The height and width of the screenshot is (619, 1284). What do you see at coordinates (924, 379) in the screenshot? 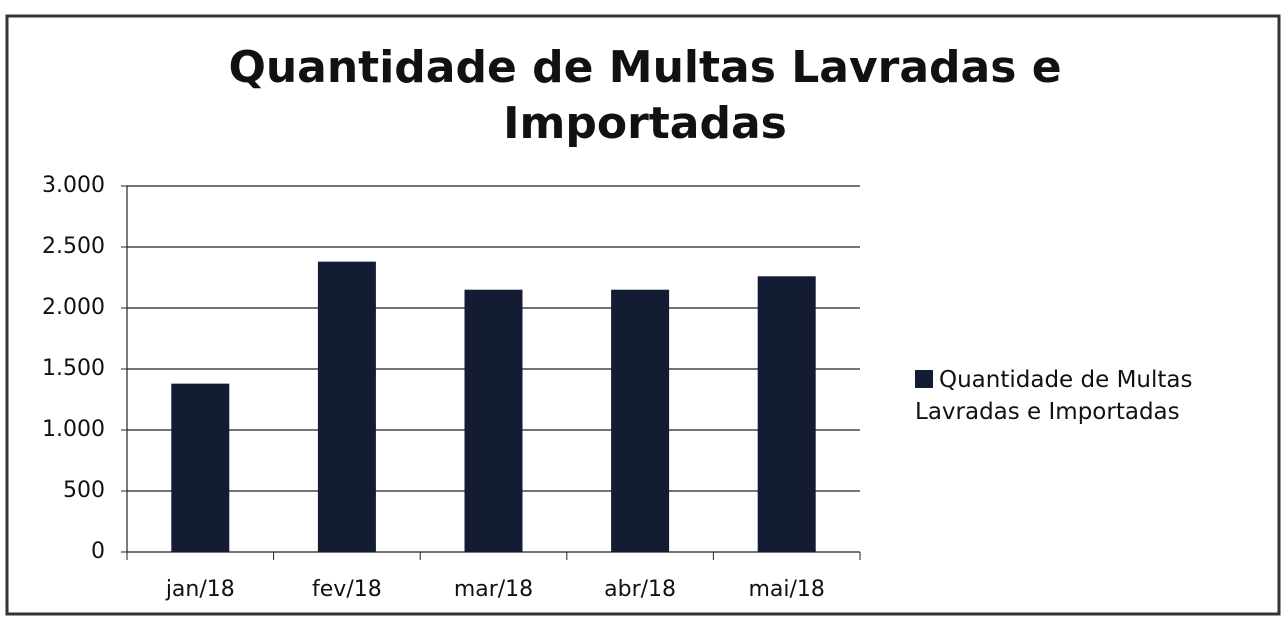
I see `legend-swatch` at bounding box center [924, 379].